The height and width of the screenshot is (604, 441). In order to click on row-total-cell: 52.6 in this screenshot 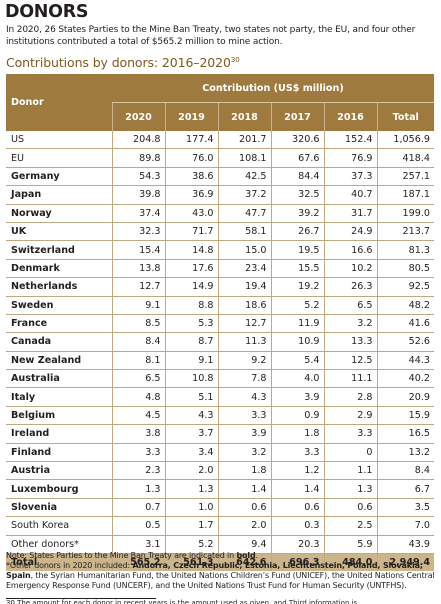, I will do `click(405, 342)`.